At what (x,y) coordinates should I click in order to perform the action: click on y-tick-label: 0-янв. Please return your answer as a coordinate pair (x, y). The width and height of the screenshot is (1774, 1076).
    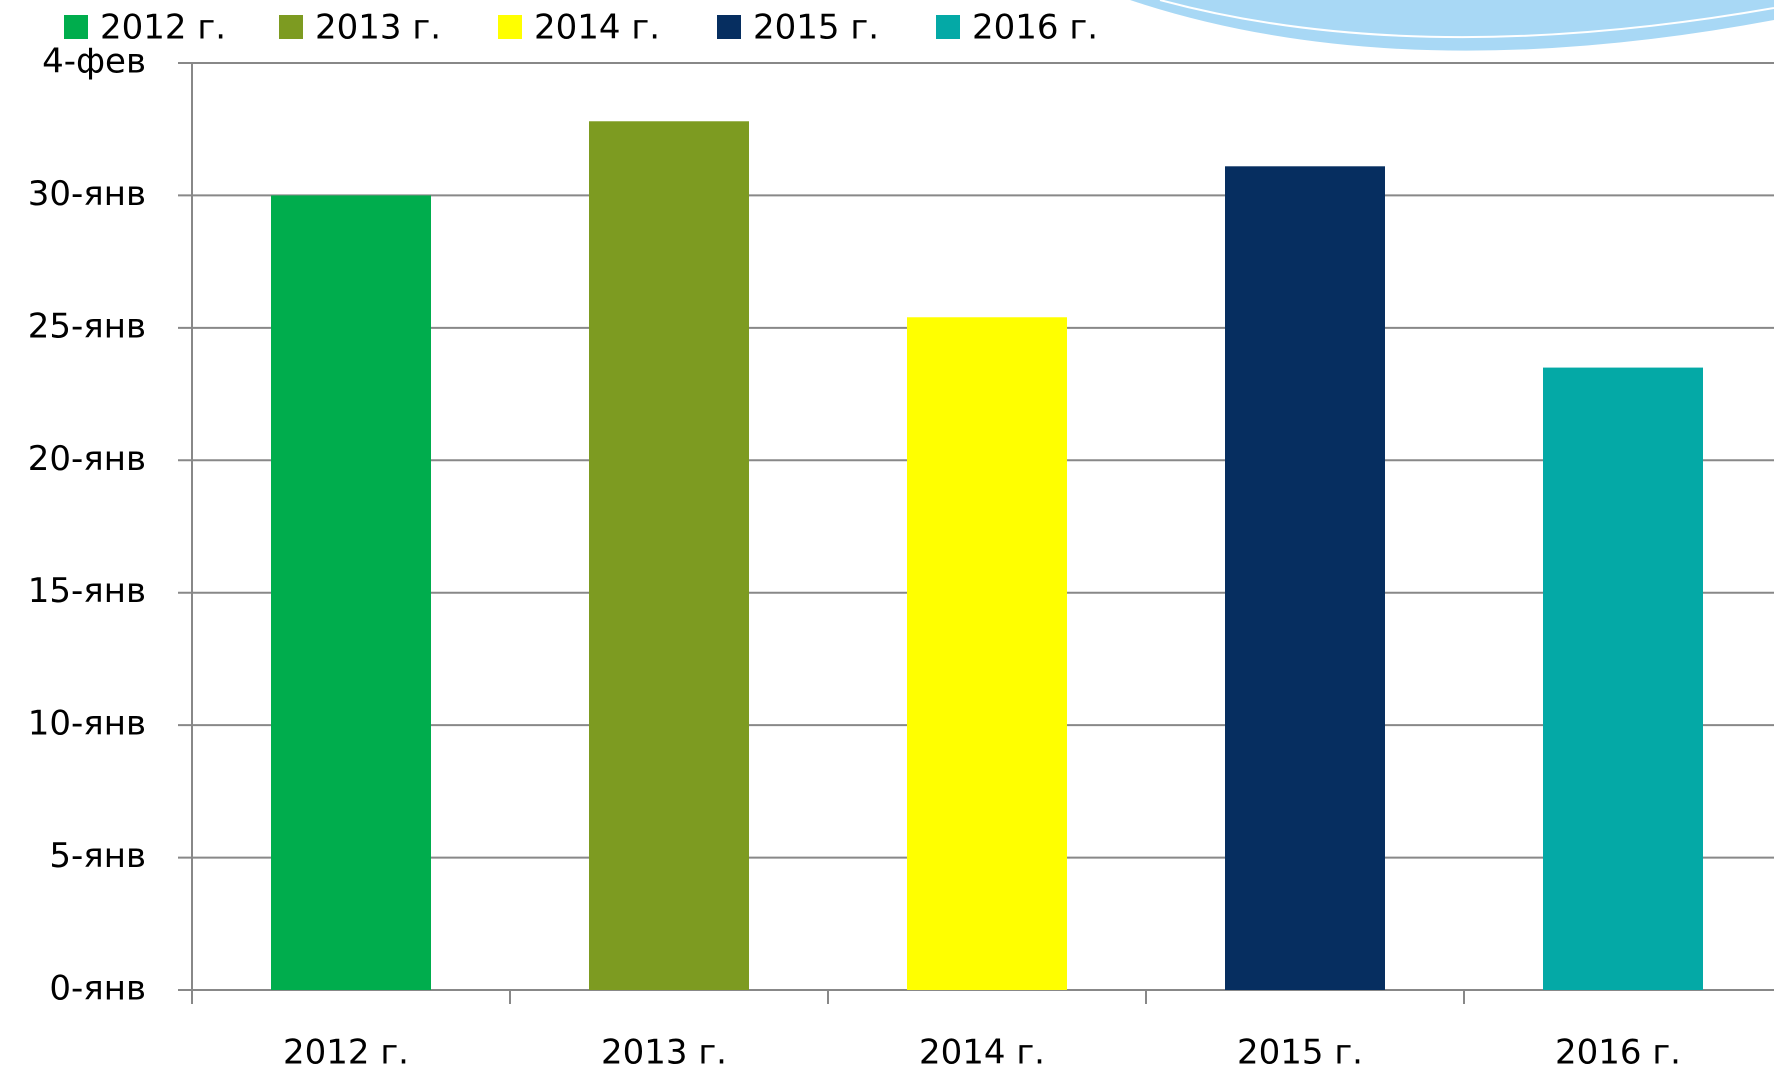
    Looking at the image, I should click on (97, 989).